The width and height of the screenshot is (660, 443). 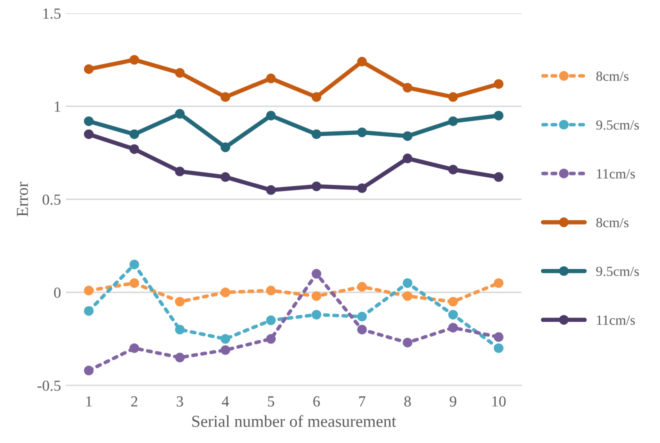 What do you see at coordinates (51, 199) in the screenshot?
I see `y-tick-label: 0.5` at bounding box center [51, 199].